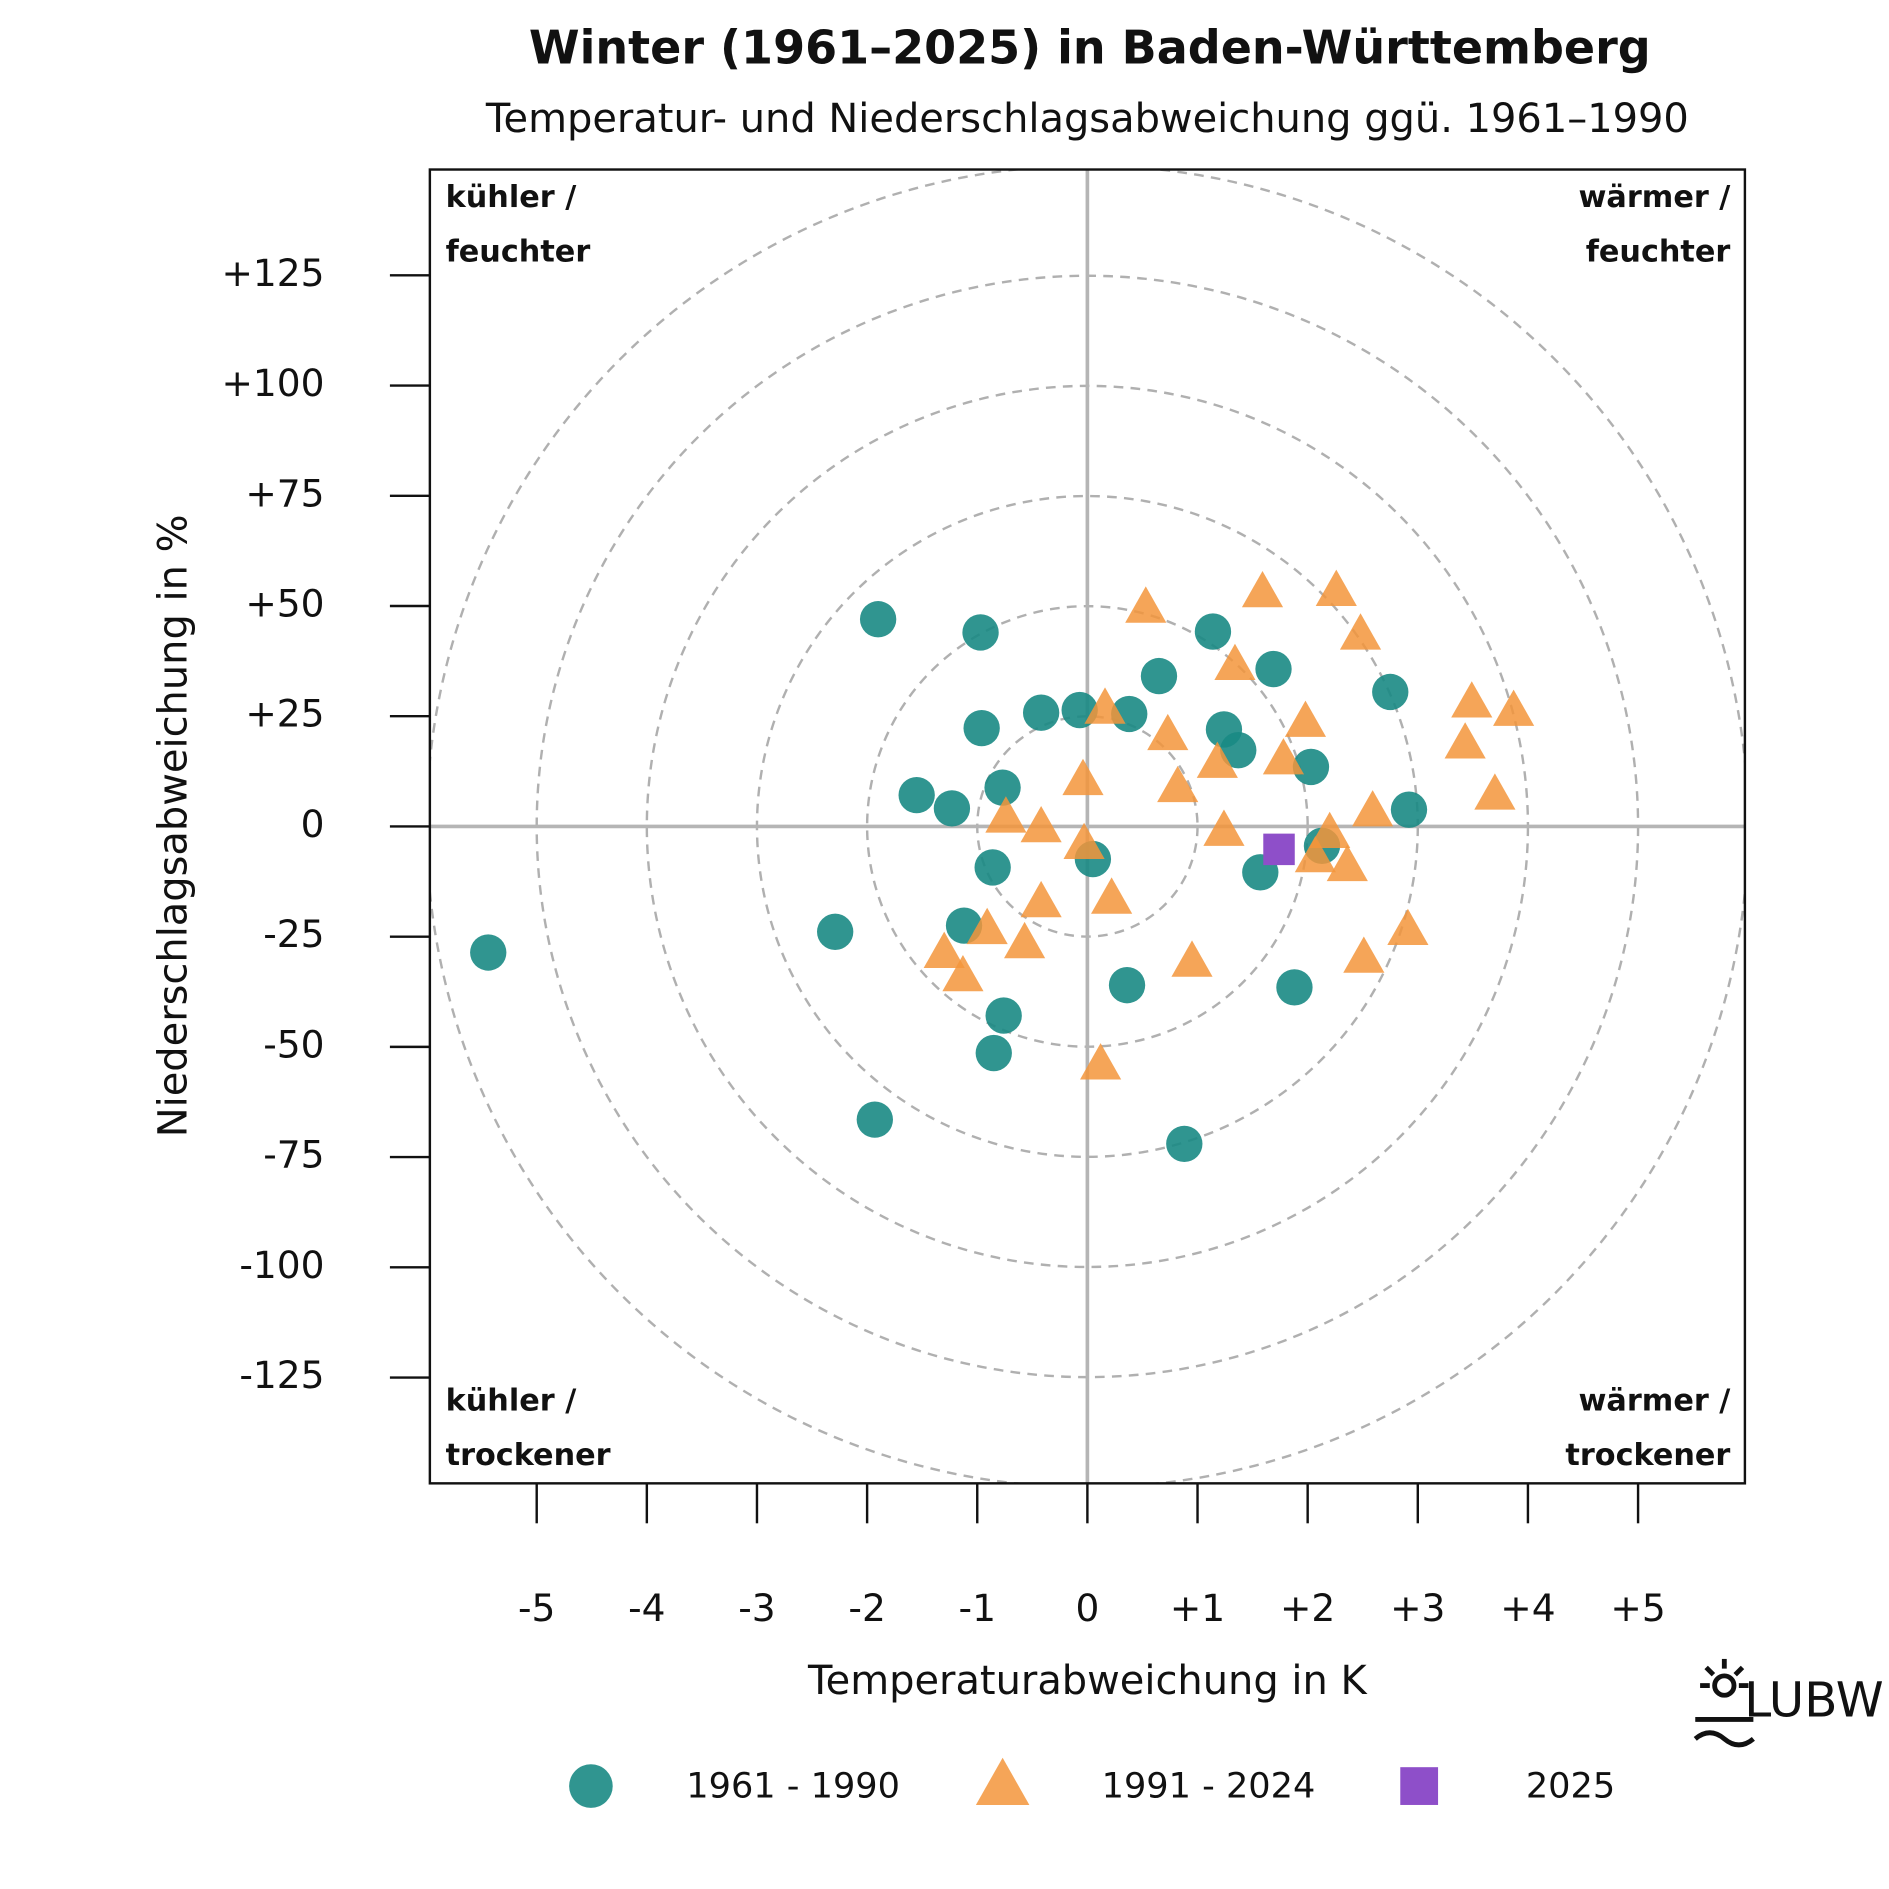  What do you see at coordinates (272, 273) in the screenshot?
I see `y-tick-label: +125` at bounding box center [272, 273].